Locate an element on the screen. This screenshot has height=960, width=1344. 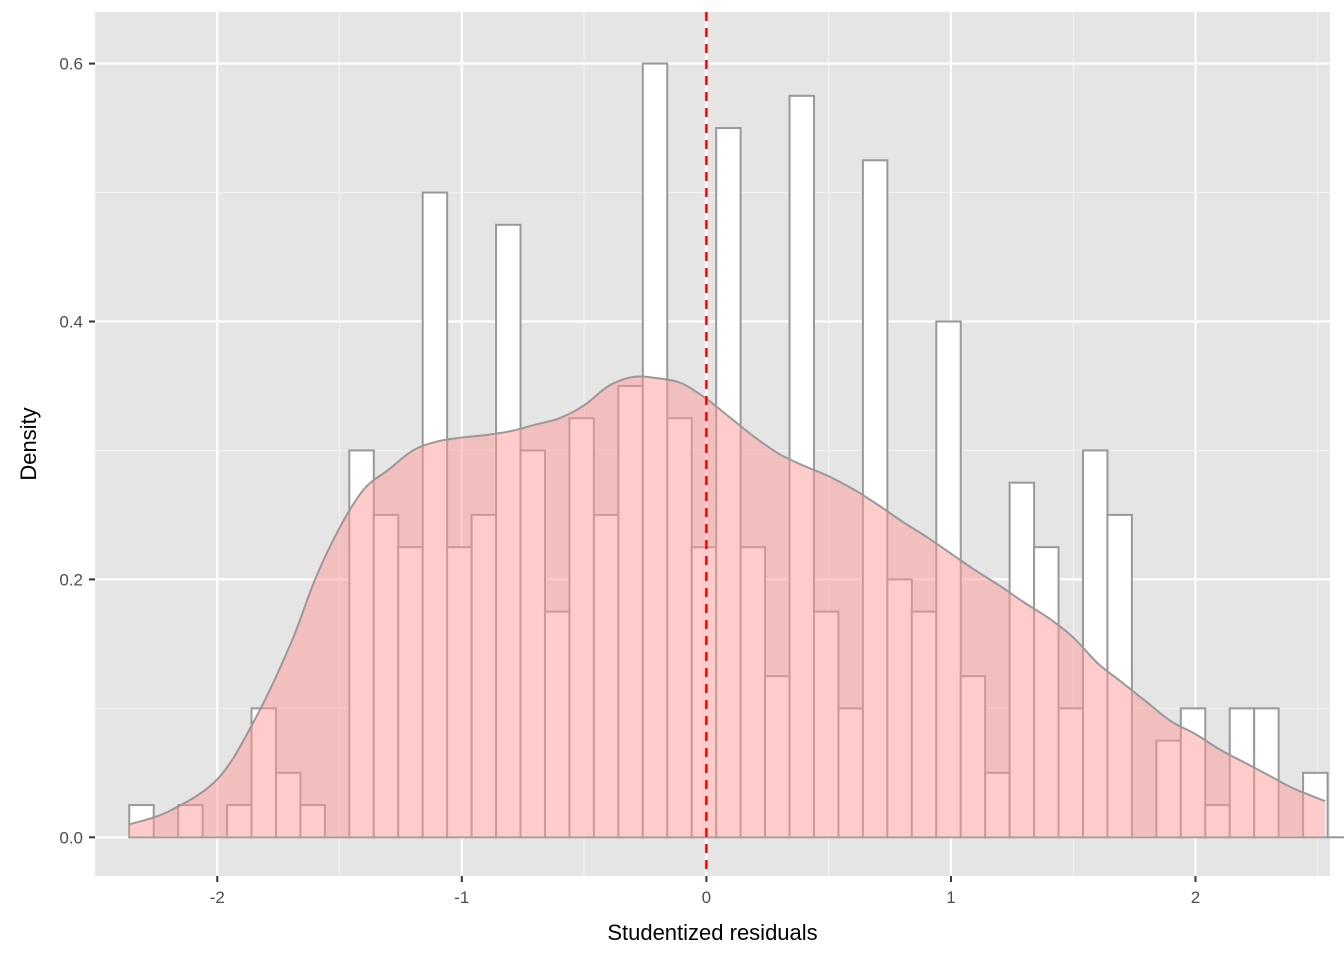
x-tick-label: -1 is located at coordinates (461, 897).